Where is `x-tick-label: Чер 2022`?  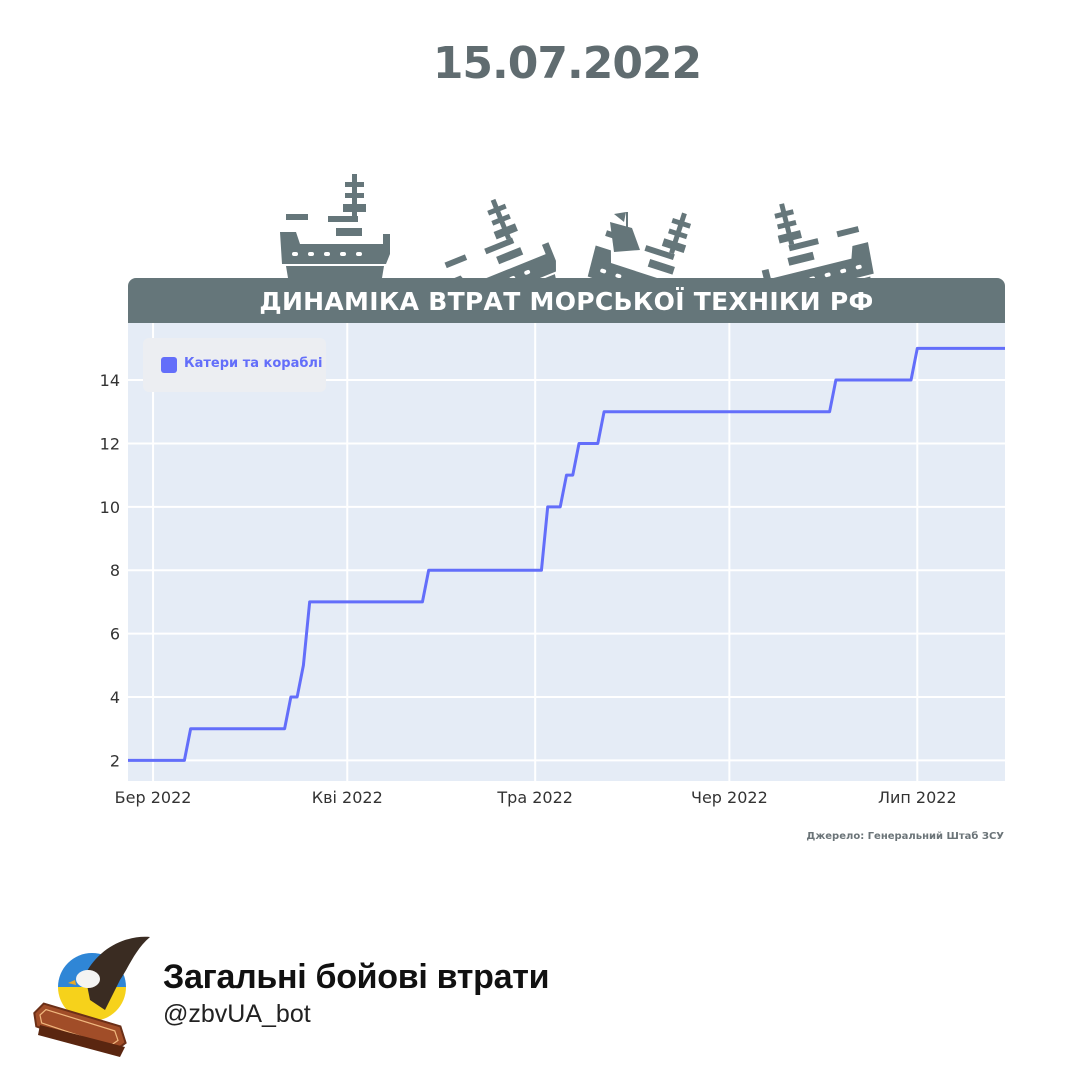 x-tick-label: Чер 2022 is located at coordinates (729, 797).